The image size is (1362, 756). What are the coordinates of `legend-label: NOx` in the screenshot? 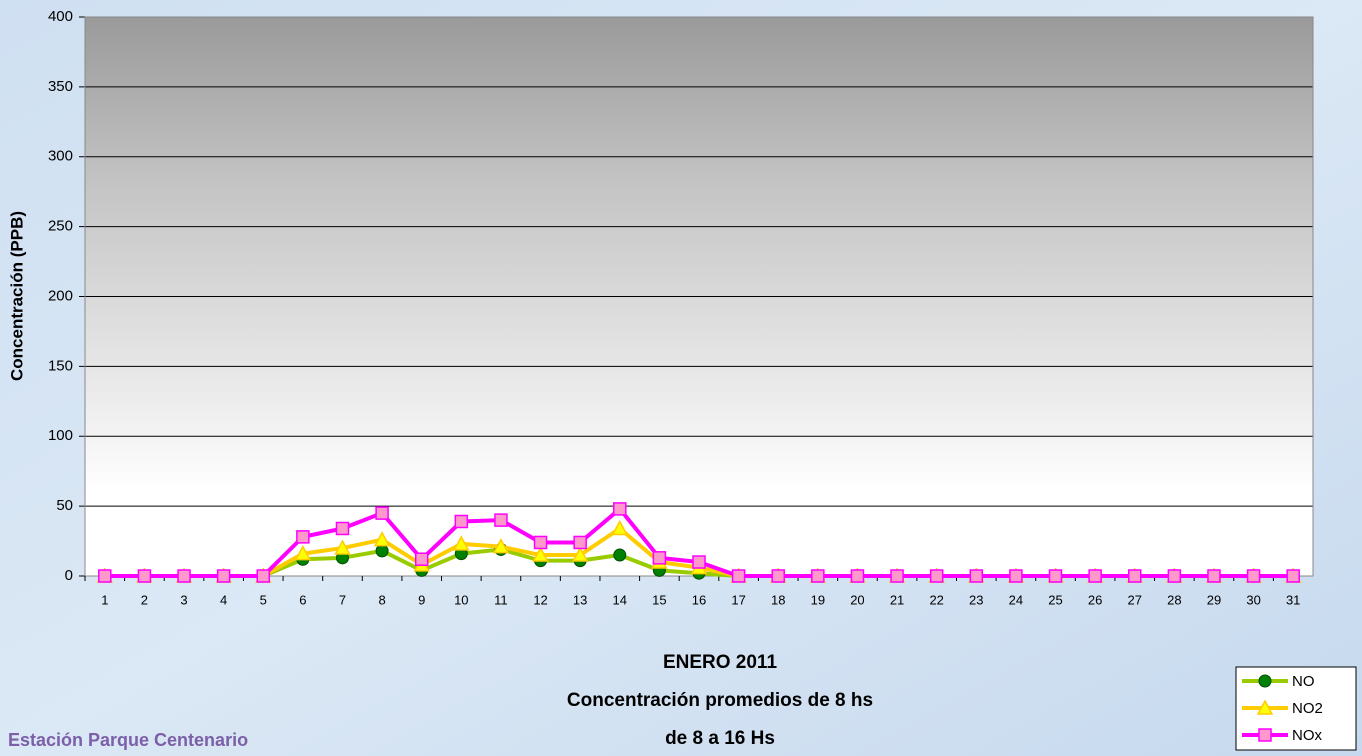 It's located at (1307, 735).